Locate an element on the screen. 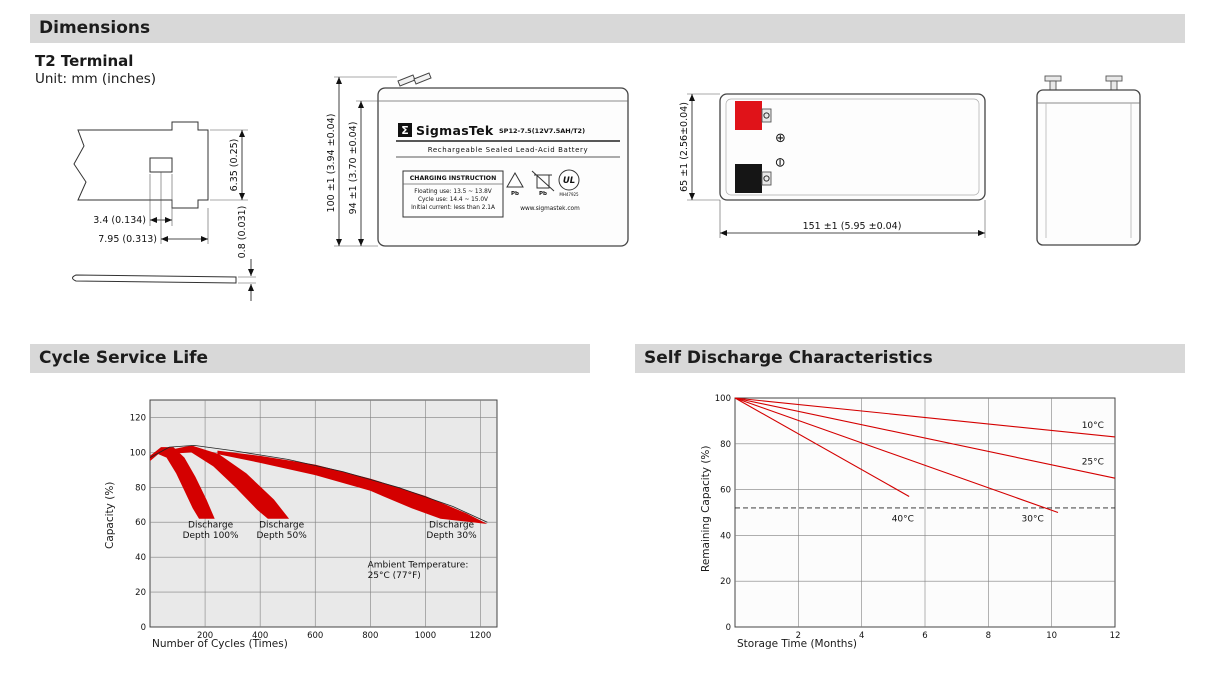 This screenshot has height=686, width=1214. series-line-25C is located at coordinates (925, 438).